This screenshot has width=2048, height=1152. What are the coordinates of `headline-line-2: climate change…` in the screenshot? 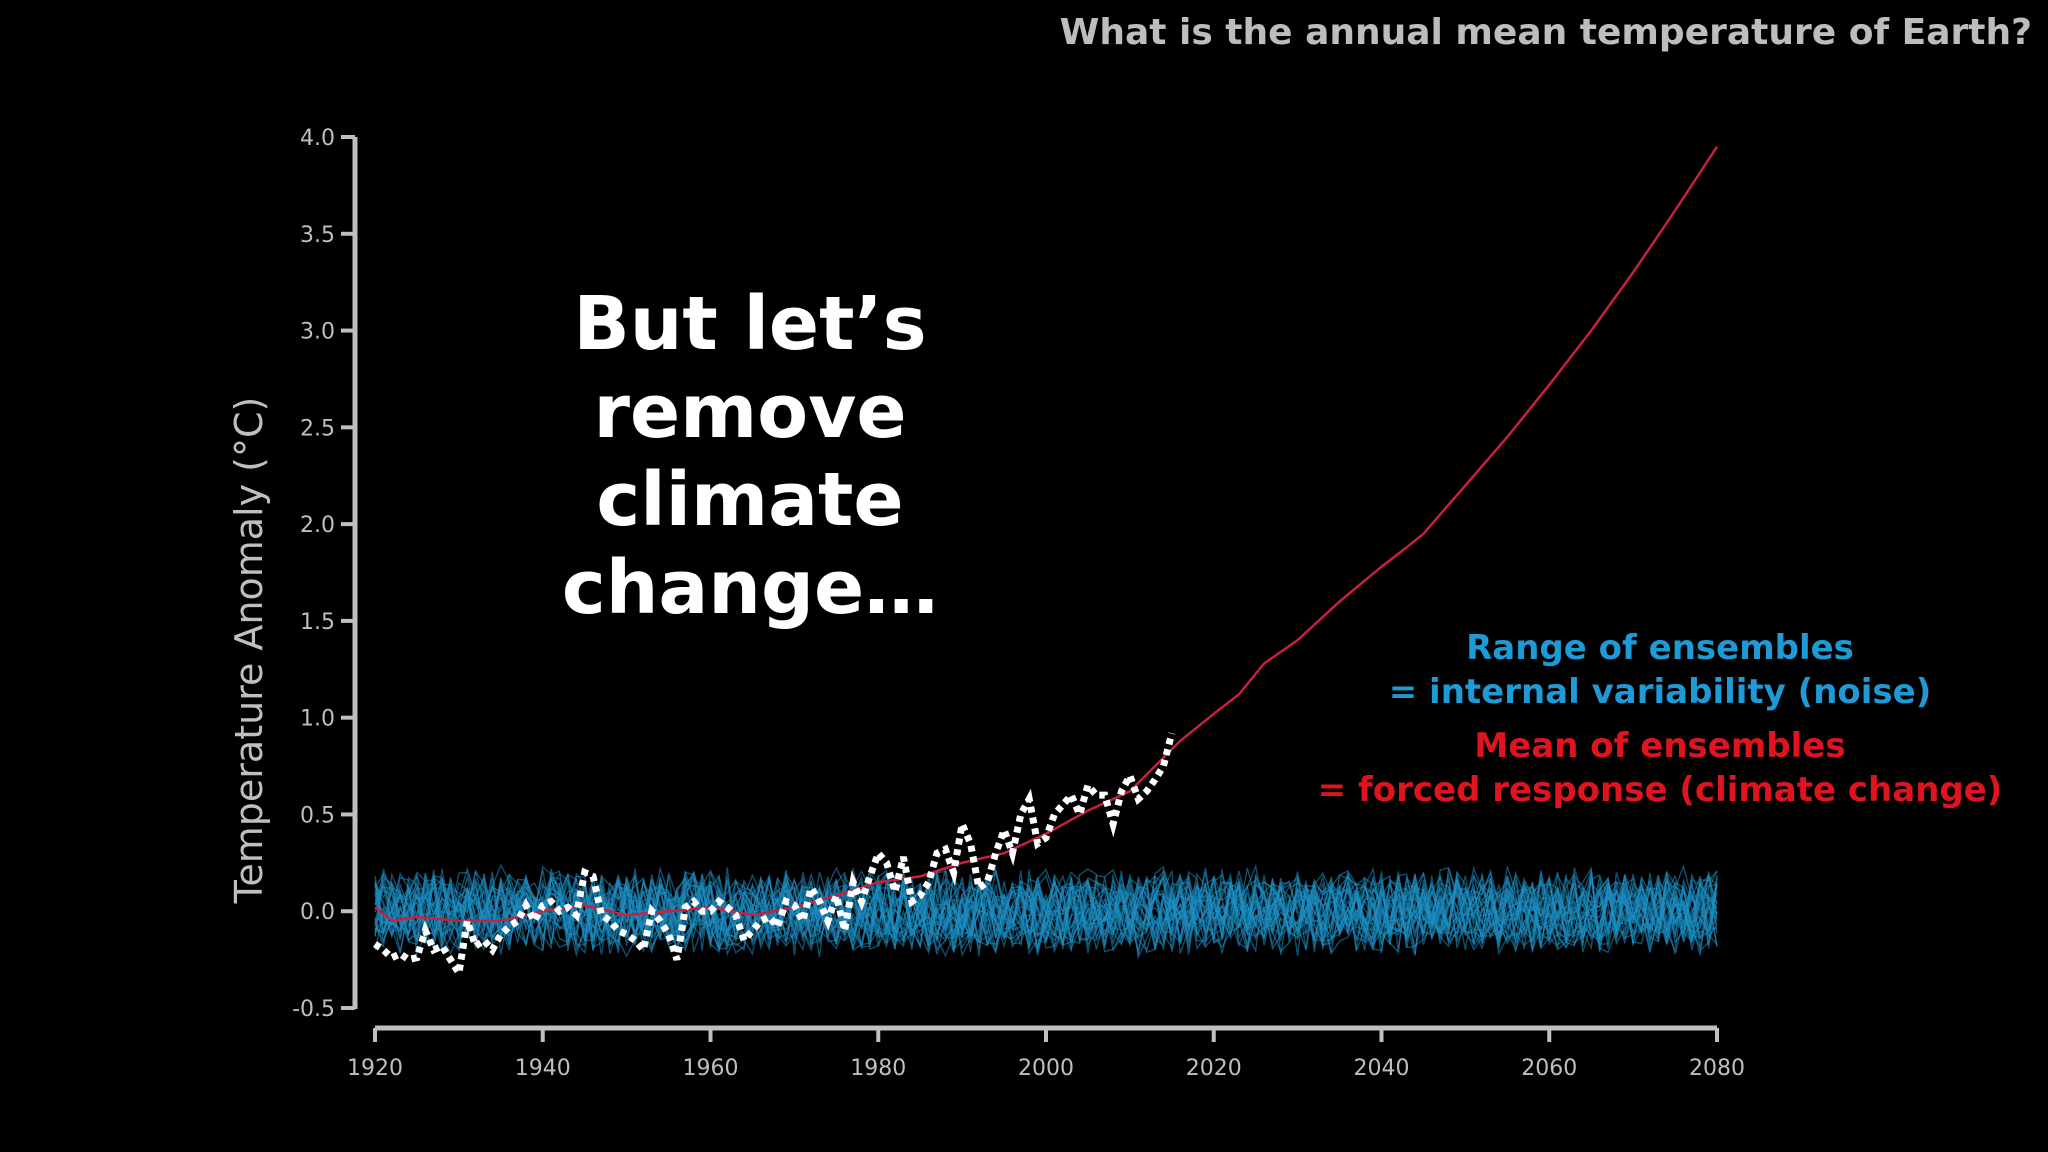 It's located at (750, 544).